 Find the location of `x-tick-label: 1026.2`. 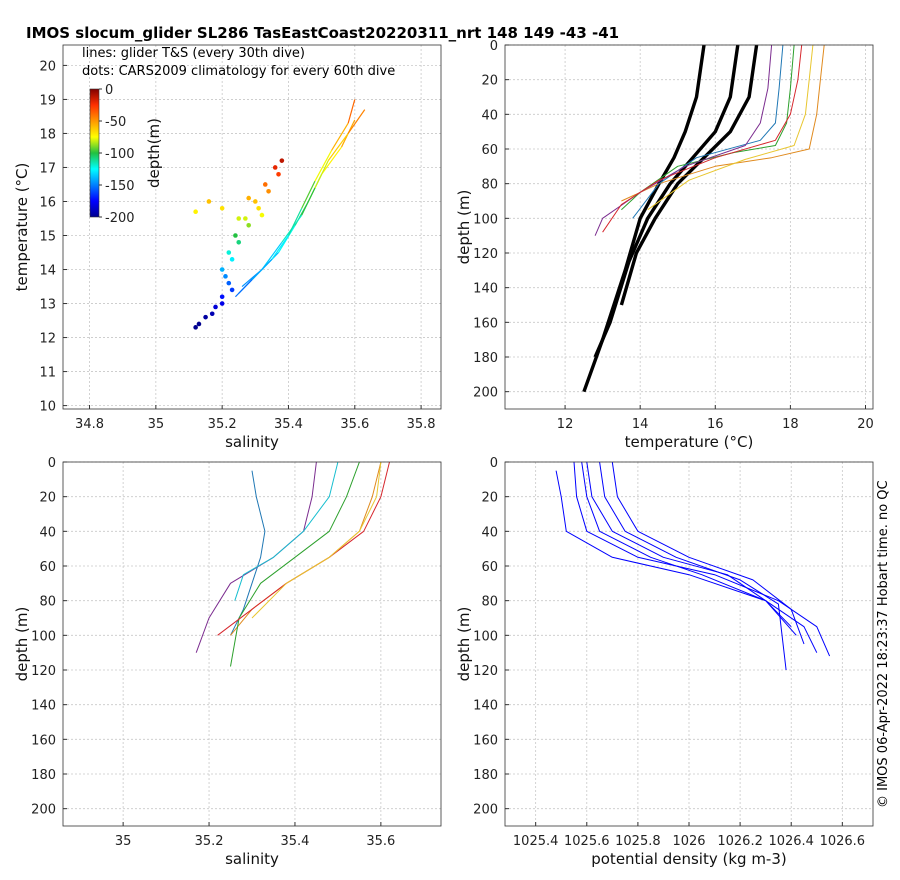

x-tick-label: 1026.2 is located at coordinates (740, 841).